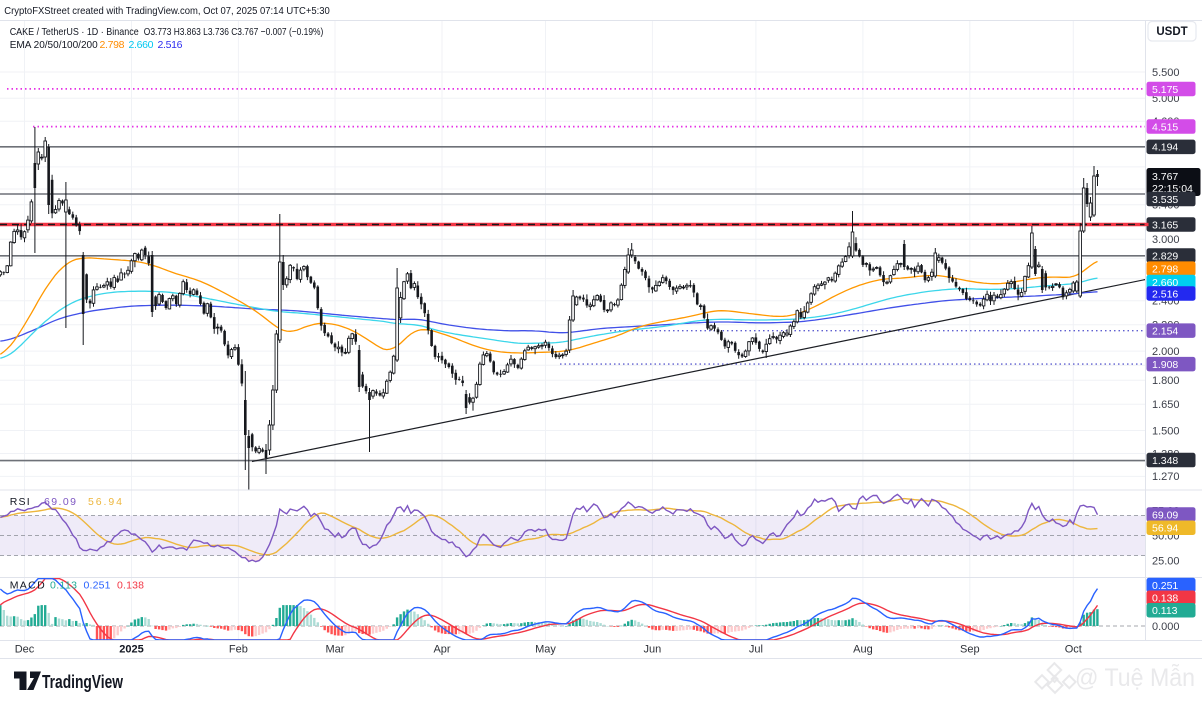 The width and height of the screenshot is (1202, 704). I want to click on svg-text: Feb, so click(238, 650).